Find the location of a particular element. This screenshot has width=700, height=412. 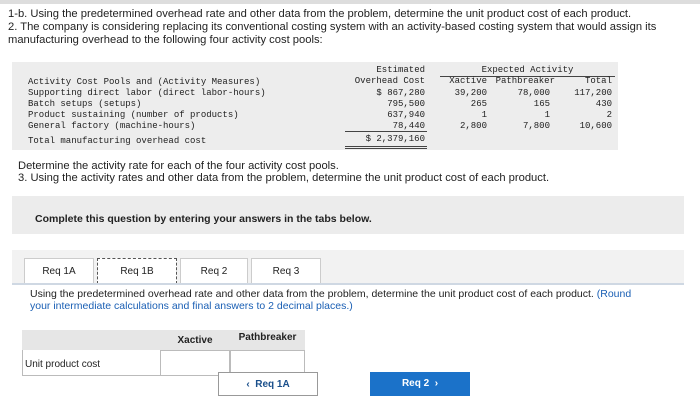

cell: 78,440 is located at coordinates (408, 126).